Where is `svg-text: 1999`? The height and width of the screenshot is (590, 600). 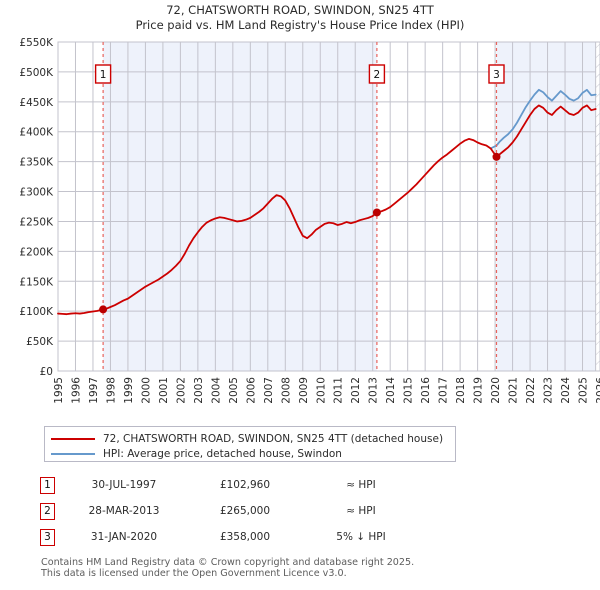
svg-text: 1999 is located at coordinates (129, 390).